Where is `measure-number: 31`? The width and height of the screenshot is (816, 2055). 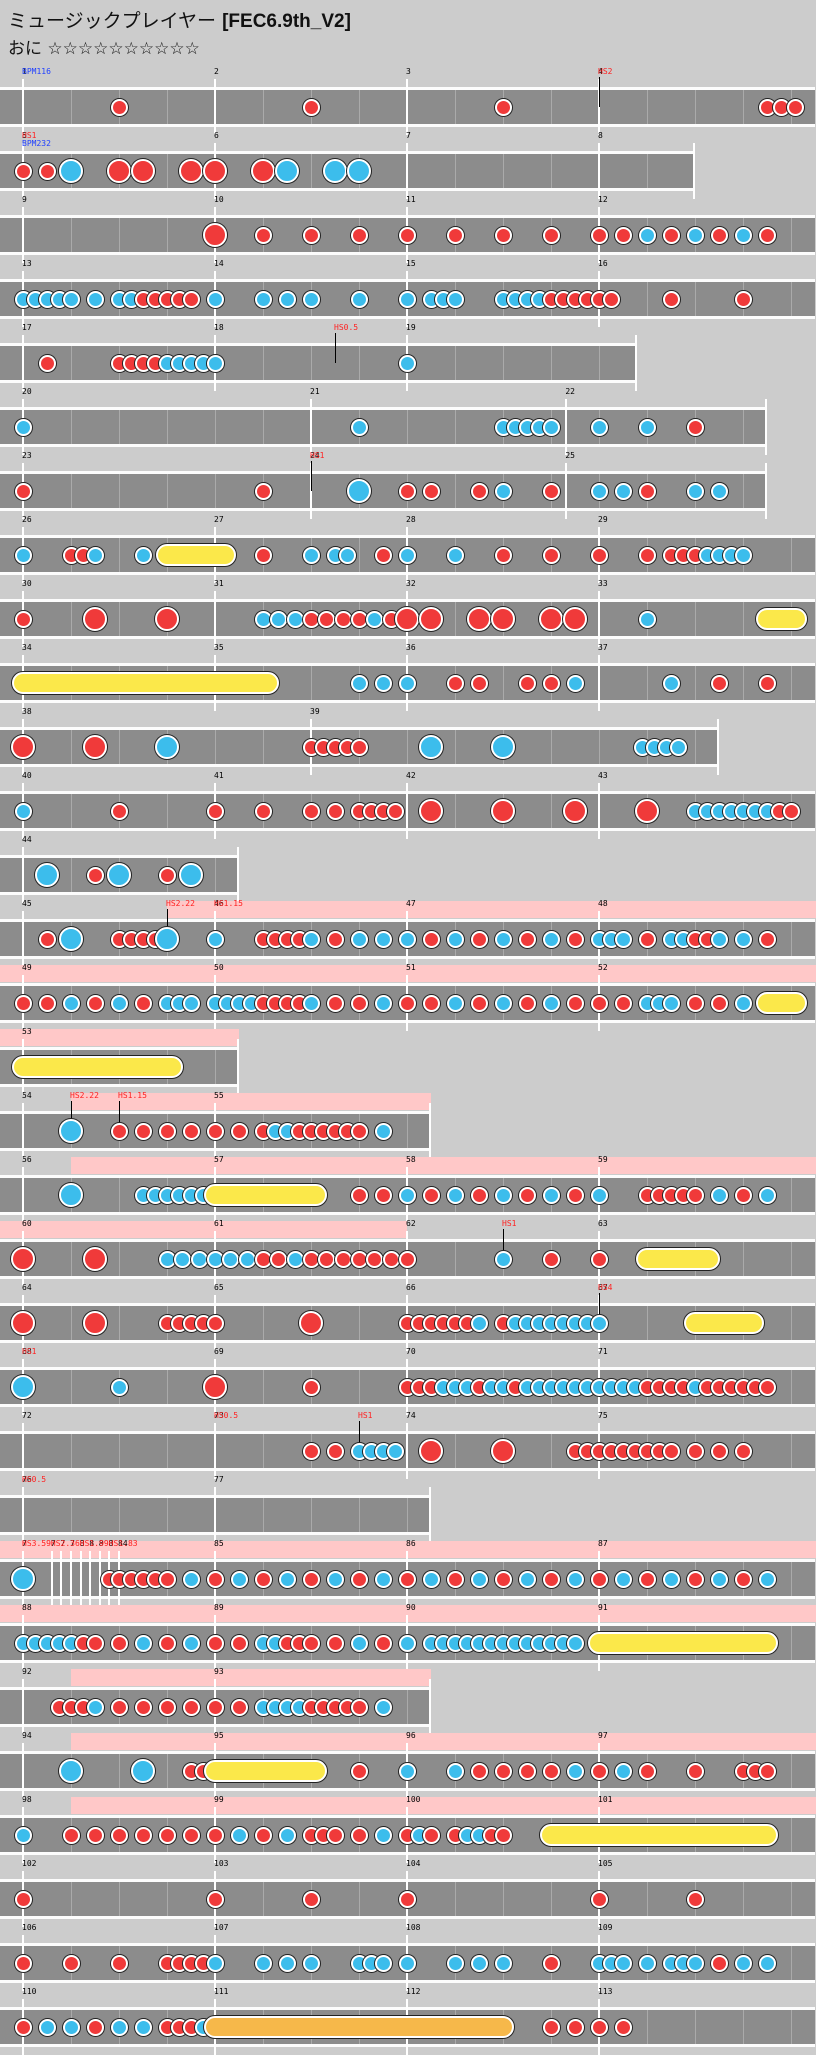 measure-number: 31 is located at coordinates (219, 583).